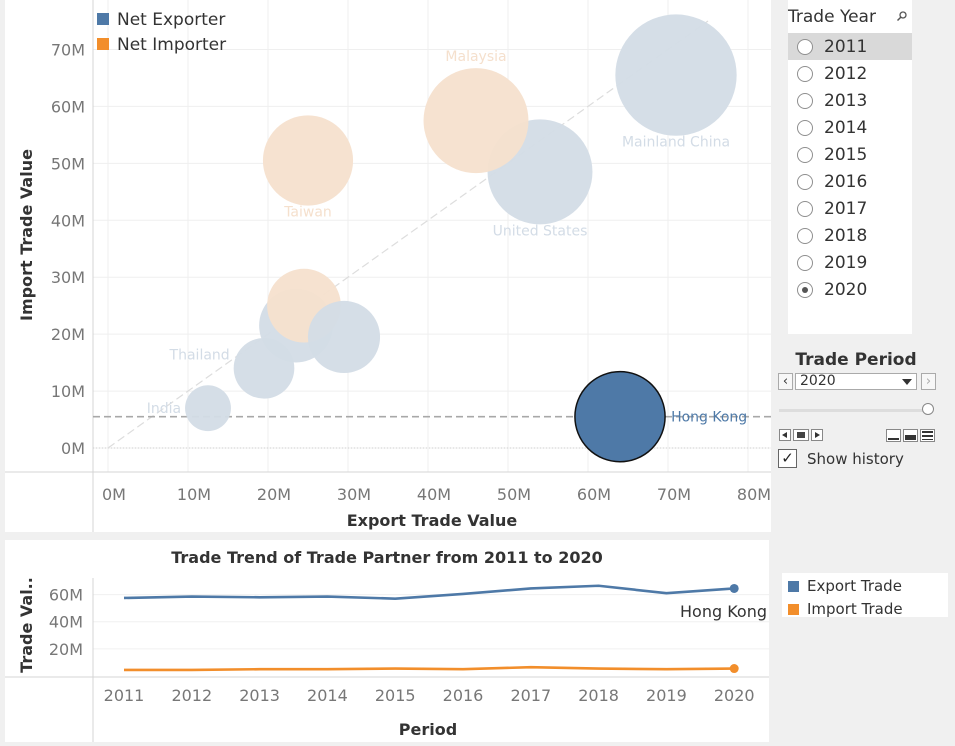  Describe the element at coordinates (846, 208) in the screenshot. I see `year-option-label: 2017` at that location.